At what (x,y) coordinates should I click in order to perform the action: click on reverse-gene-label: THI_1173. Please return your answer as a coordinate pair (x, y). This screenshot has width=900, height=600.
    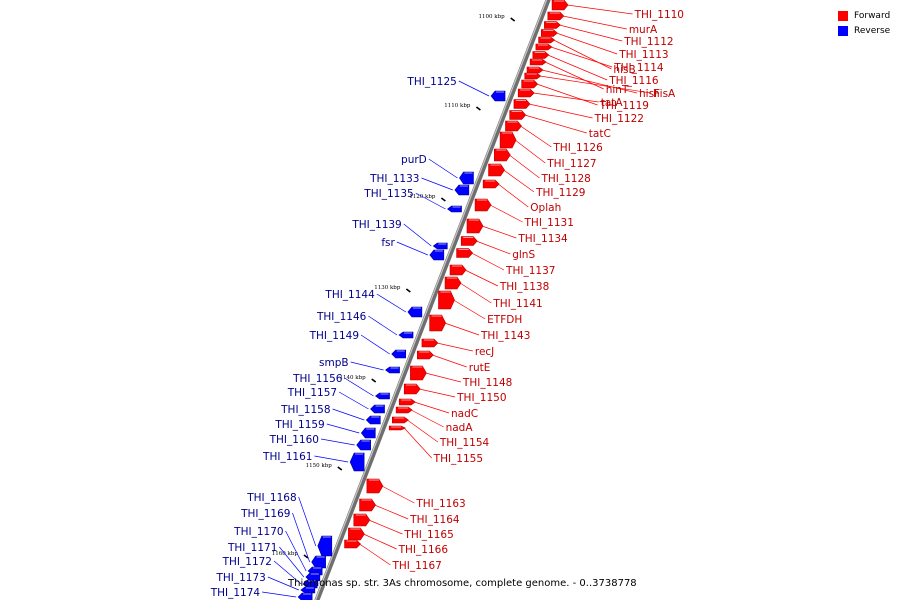
    Looking at the image, I should click on (240, 578).